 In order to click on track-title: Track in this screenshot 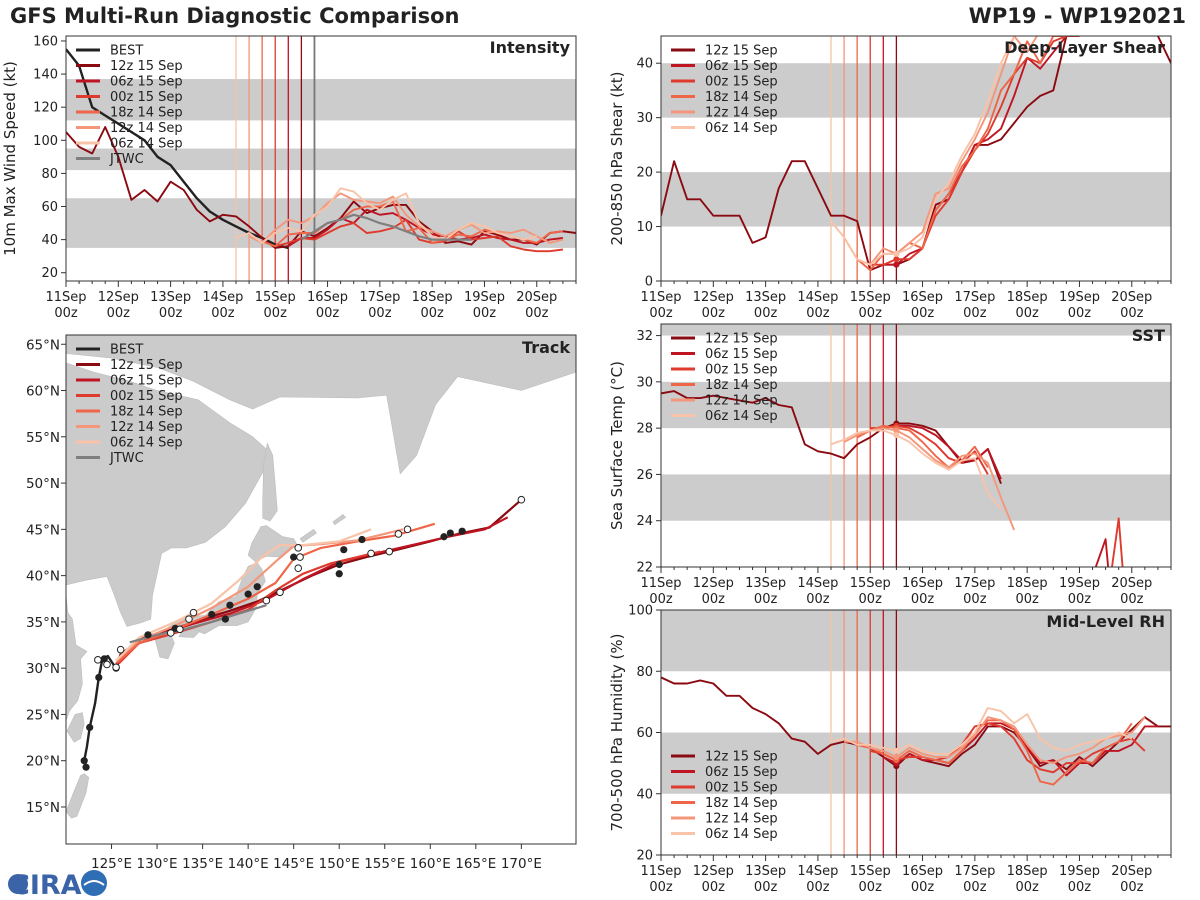, I will do `click(546, 347)`.